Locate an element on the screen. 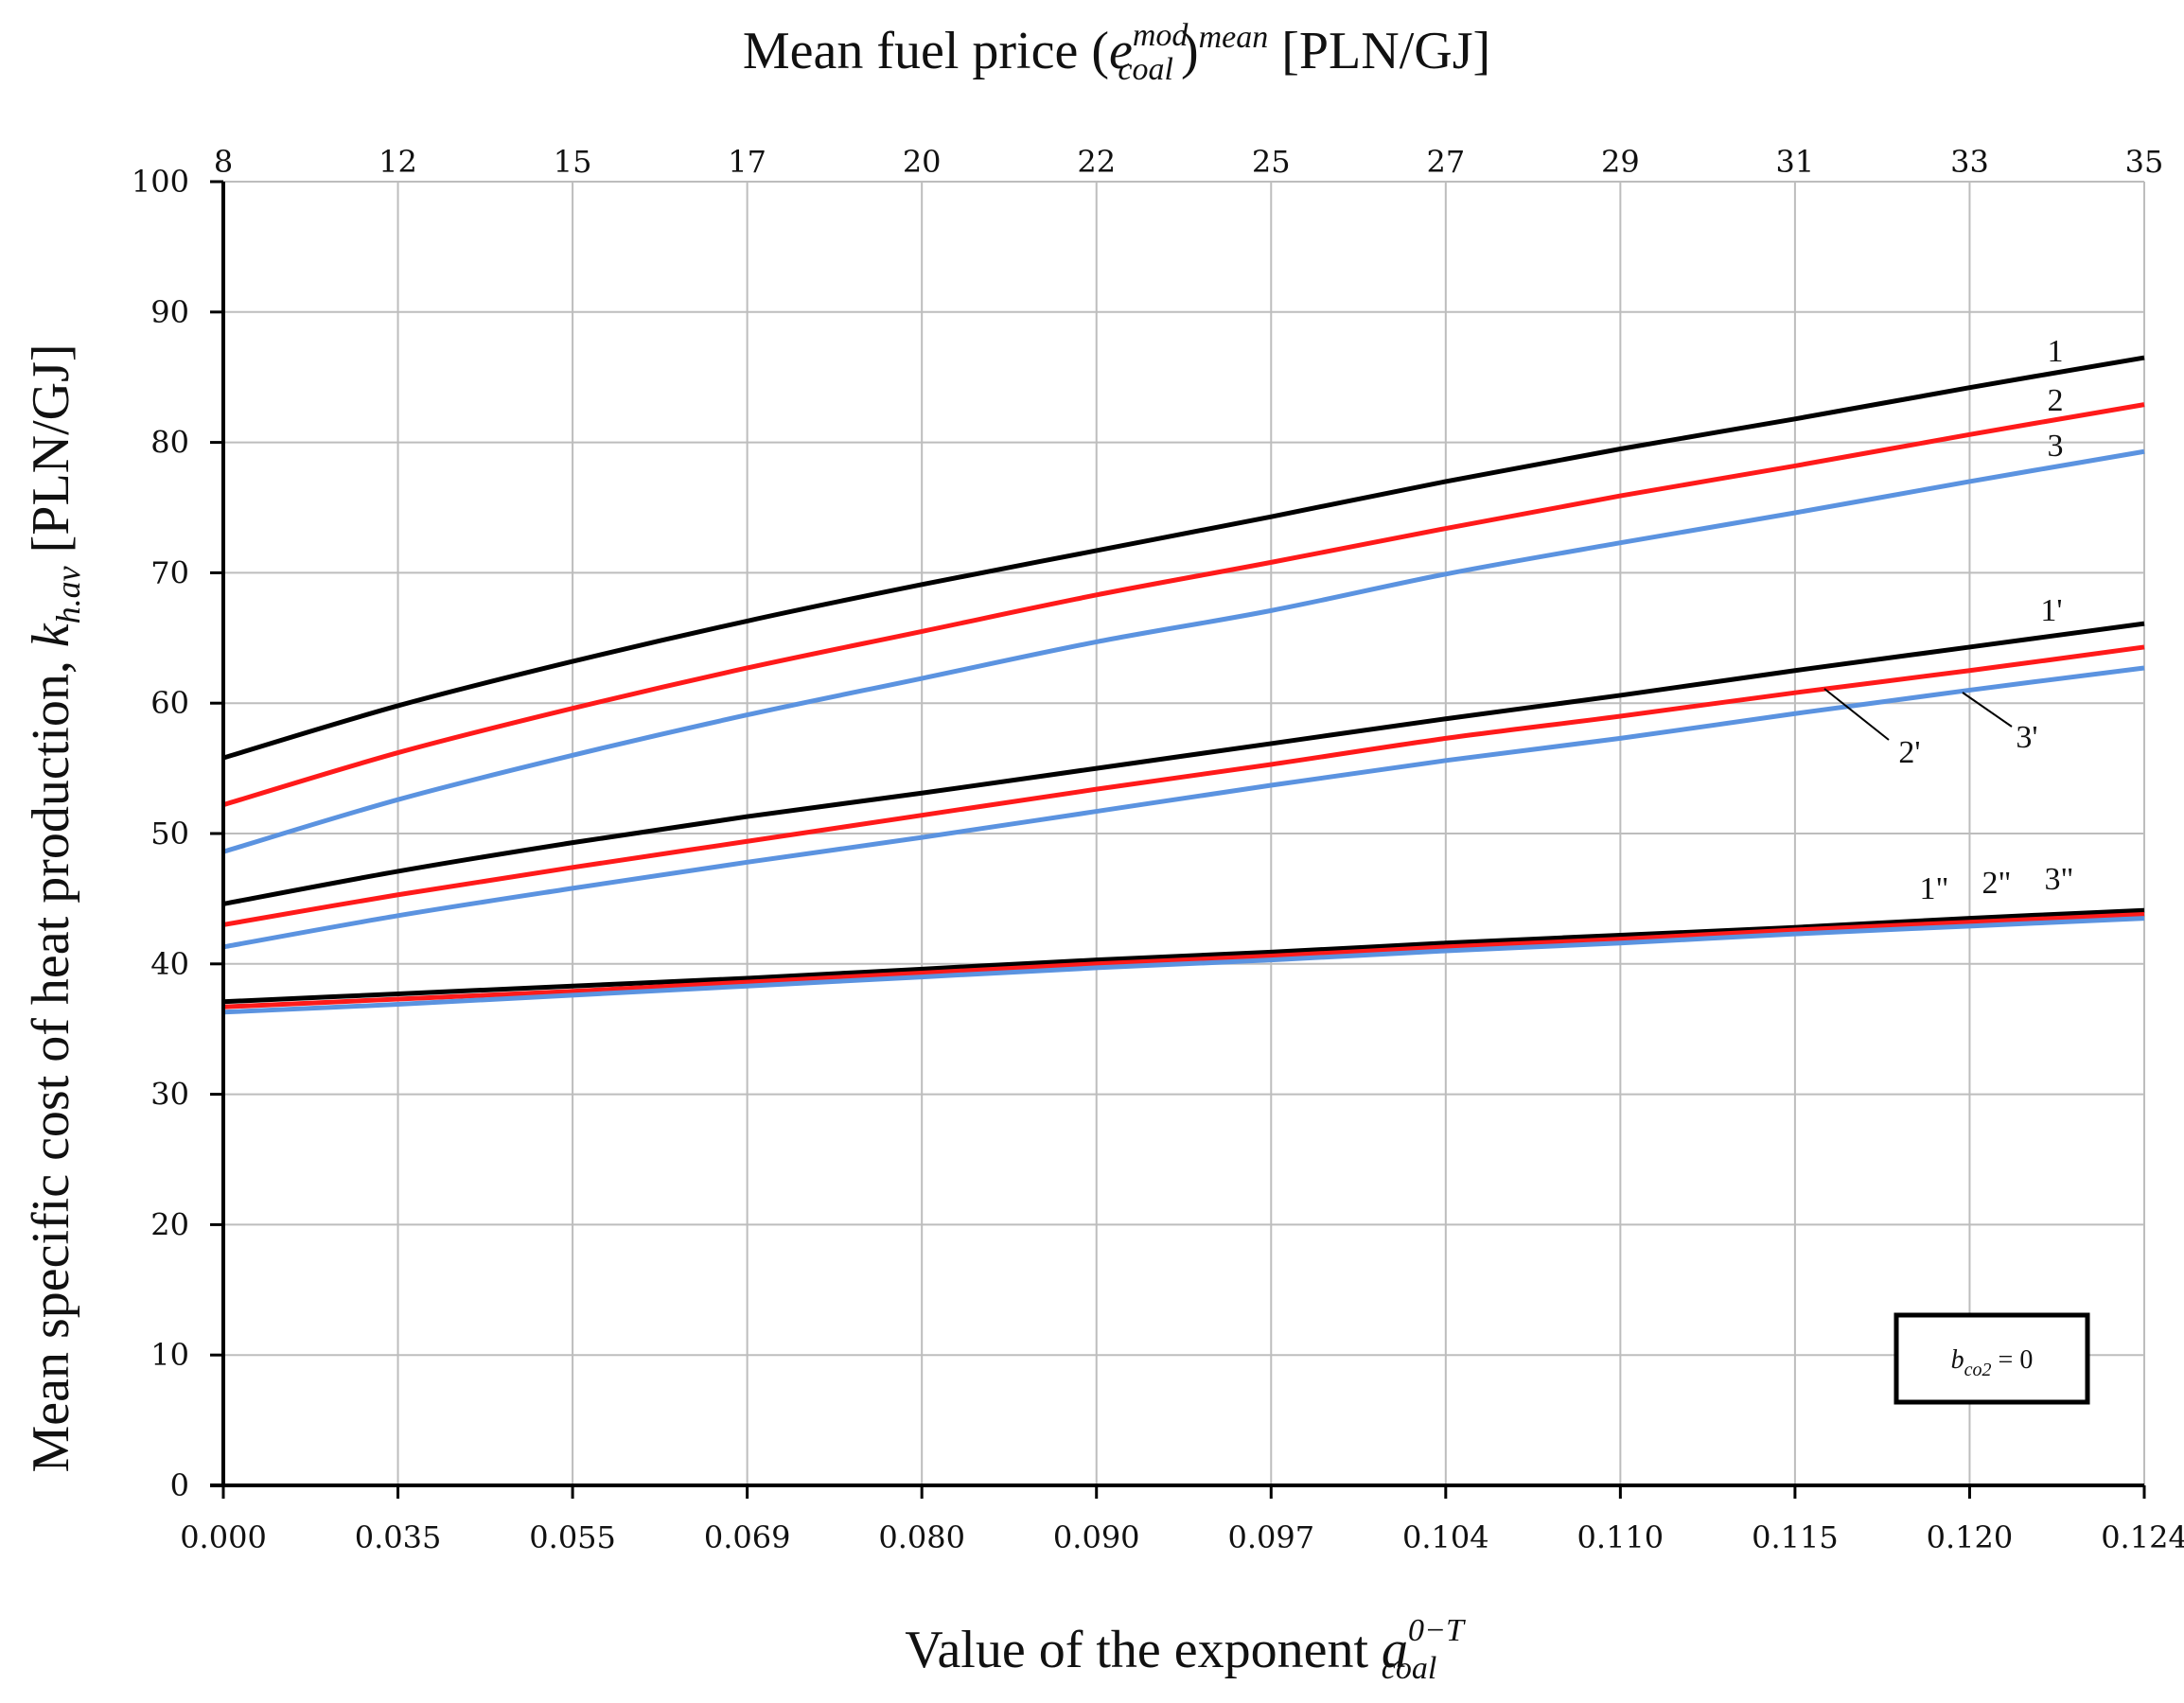  top-tick-labels: 8 12 15 17 20 22 25 27 29 31 33 35 is located at coordinates (1189, 162).